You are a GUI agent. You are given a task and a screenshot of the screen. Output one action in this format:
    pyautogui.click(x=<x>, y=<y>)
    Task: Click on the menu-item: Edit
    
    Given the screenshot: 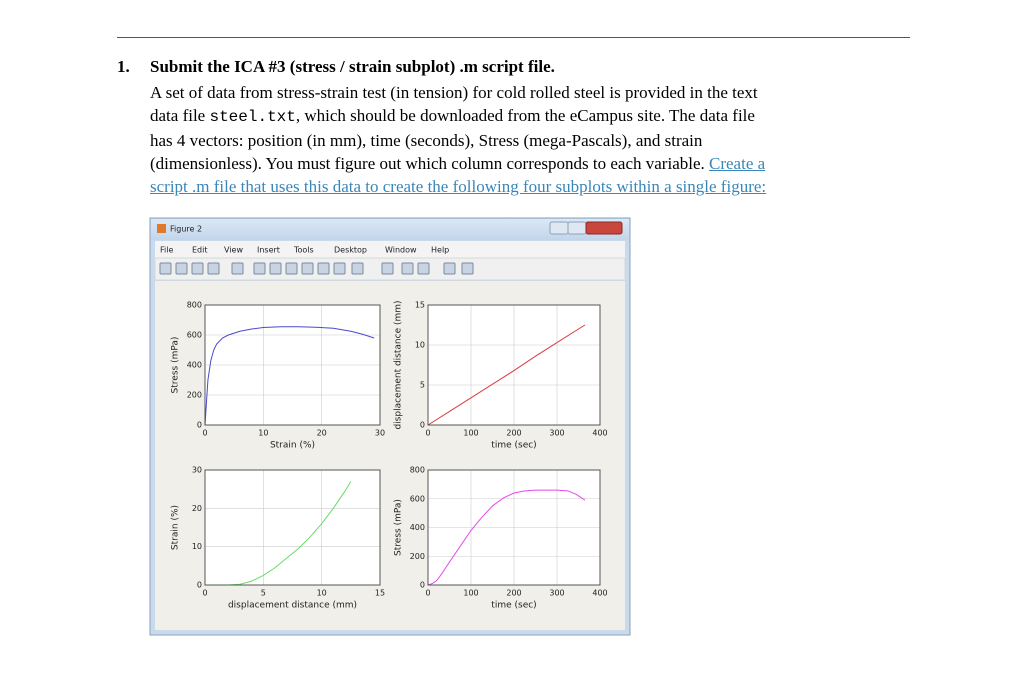 What is the action you would take?
    pyautogui.click(x=200, y=250)
    